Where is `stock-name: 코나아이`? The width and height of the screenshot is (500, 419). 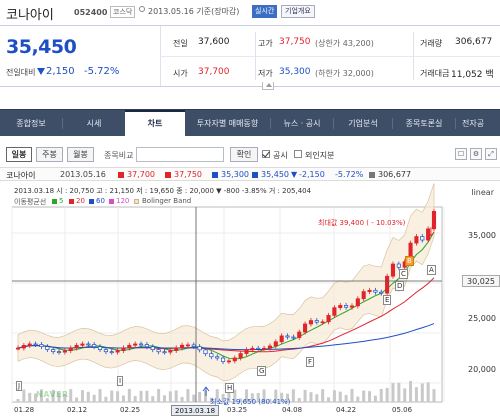 stock-name: 코나아이 is located at coordinates (30, 15).